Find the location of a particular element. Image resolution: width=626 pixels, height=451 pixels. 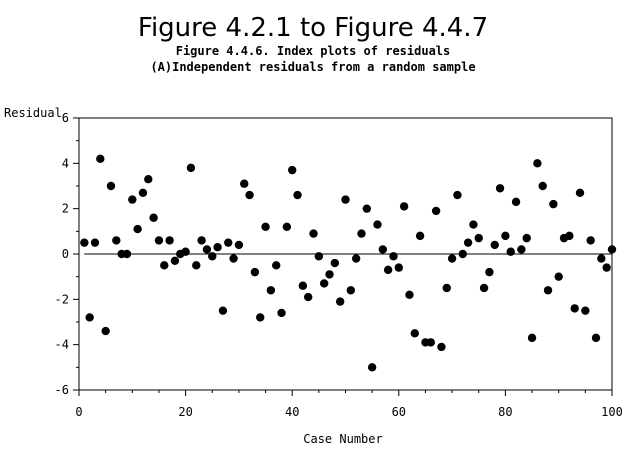

y-axis-label: Residual is located at coordinates (33, 113).